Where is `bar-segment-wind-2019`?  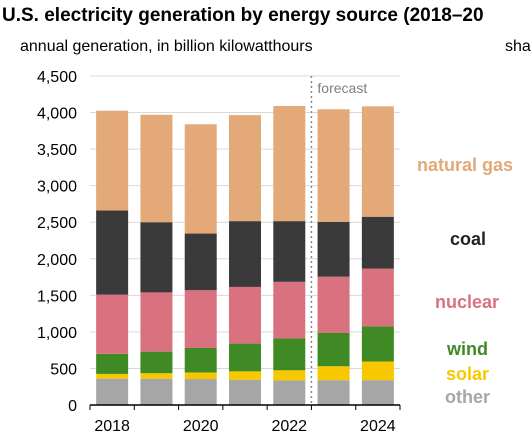
bar-segment-wind-2019 is located at coordinates (156, 362).